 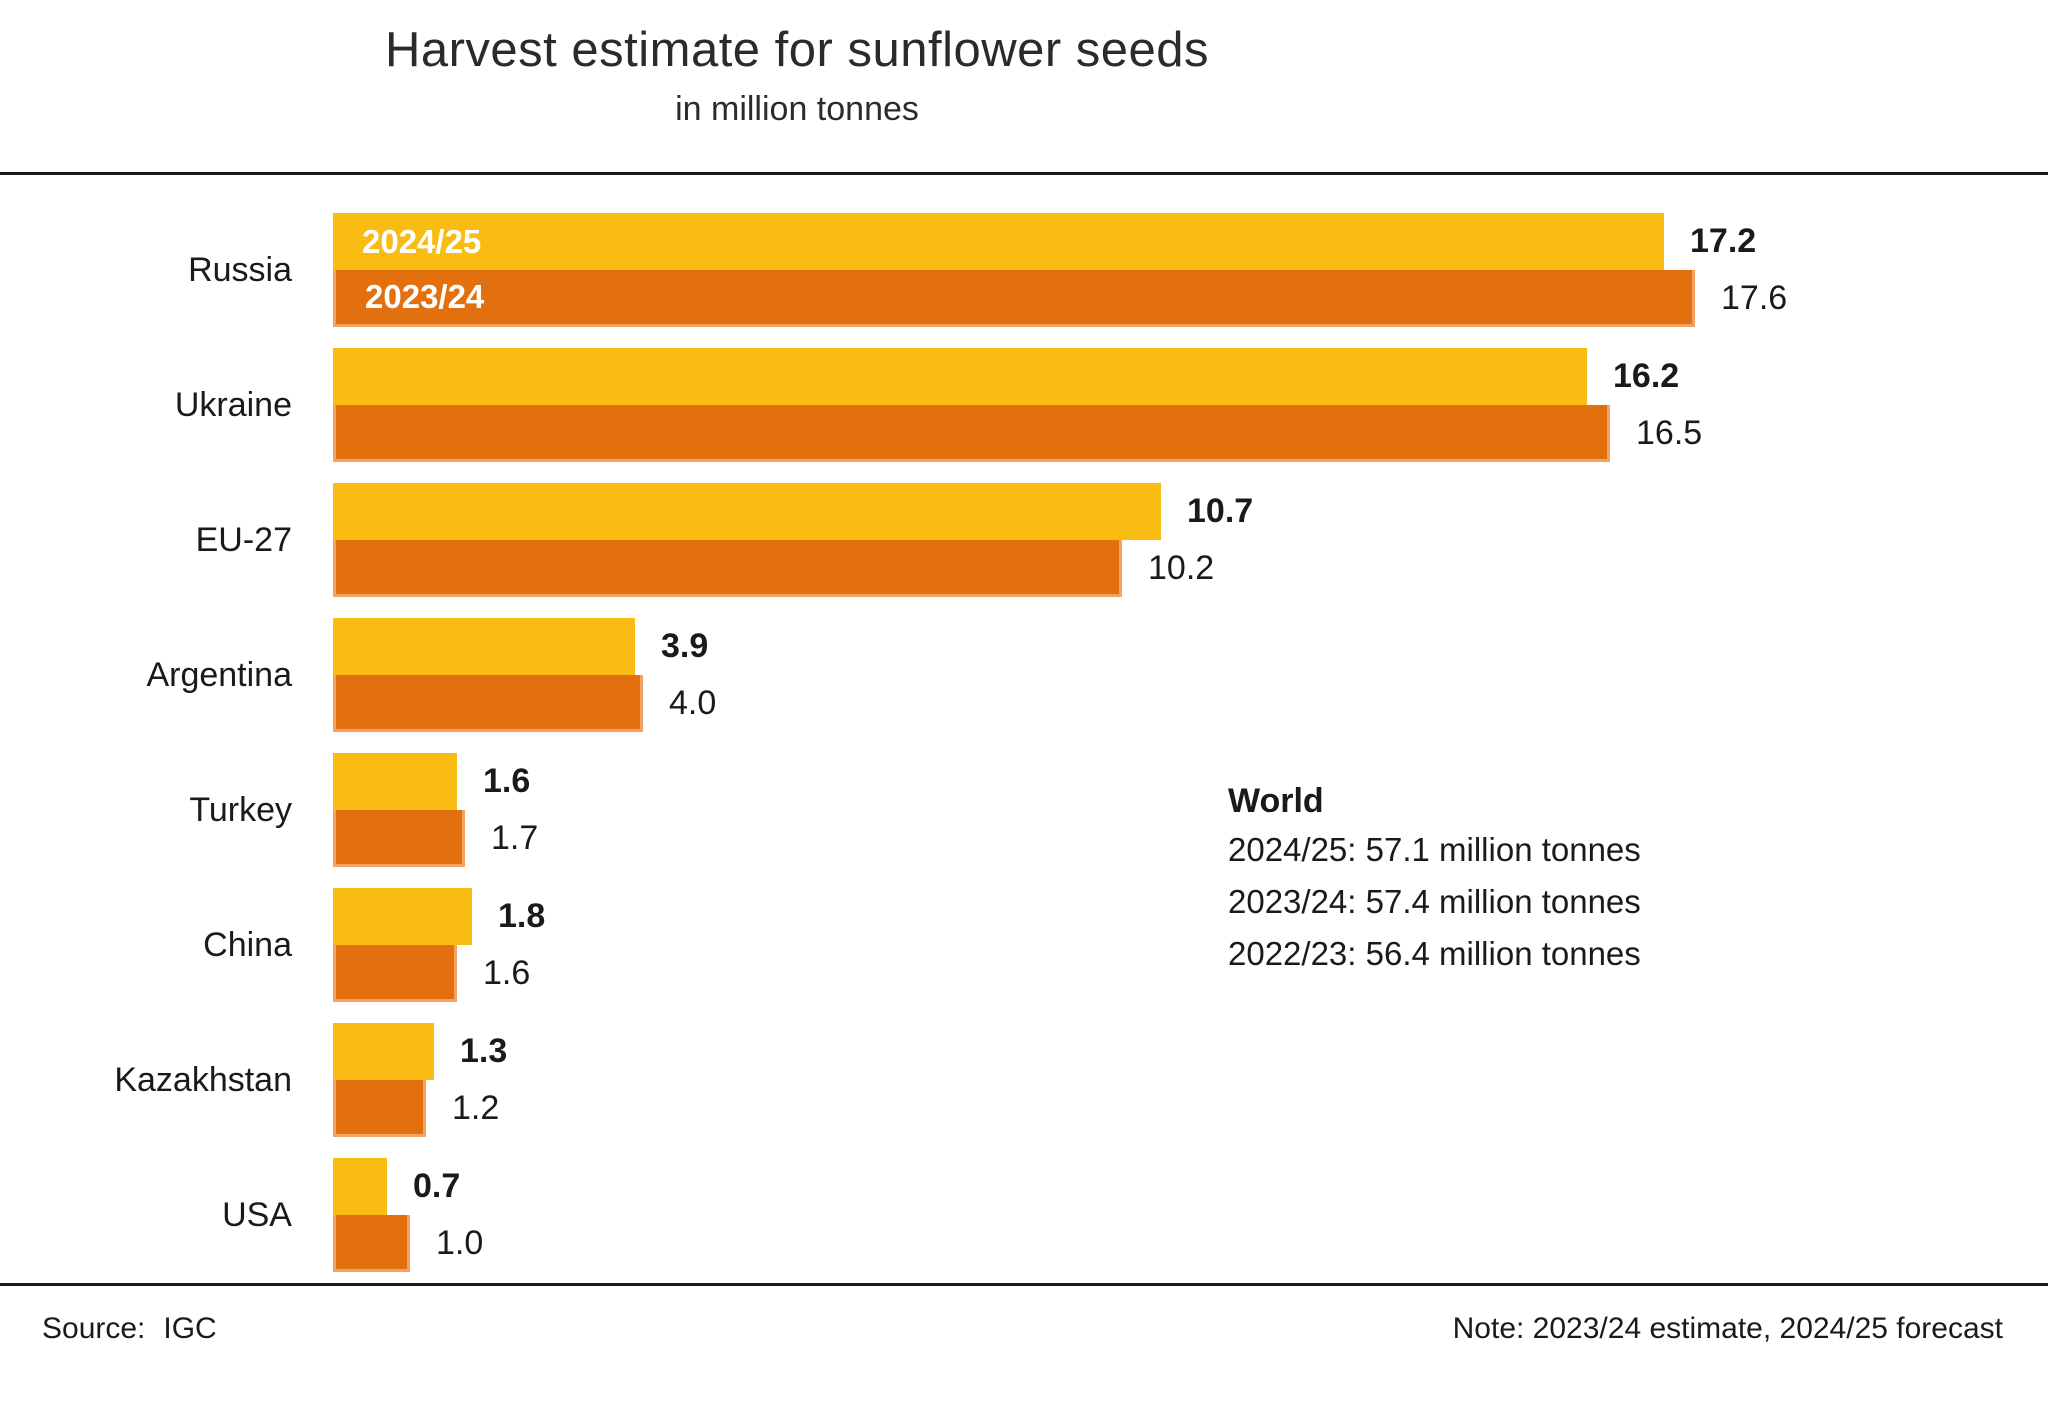 What do you see at coordinates (507, 973) in the screenshot?
I see `value-label-2023-24-china: 1.6` at bounding box center [507, 973].